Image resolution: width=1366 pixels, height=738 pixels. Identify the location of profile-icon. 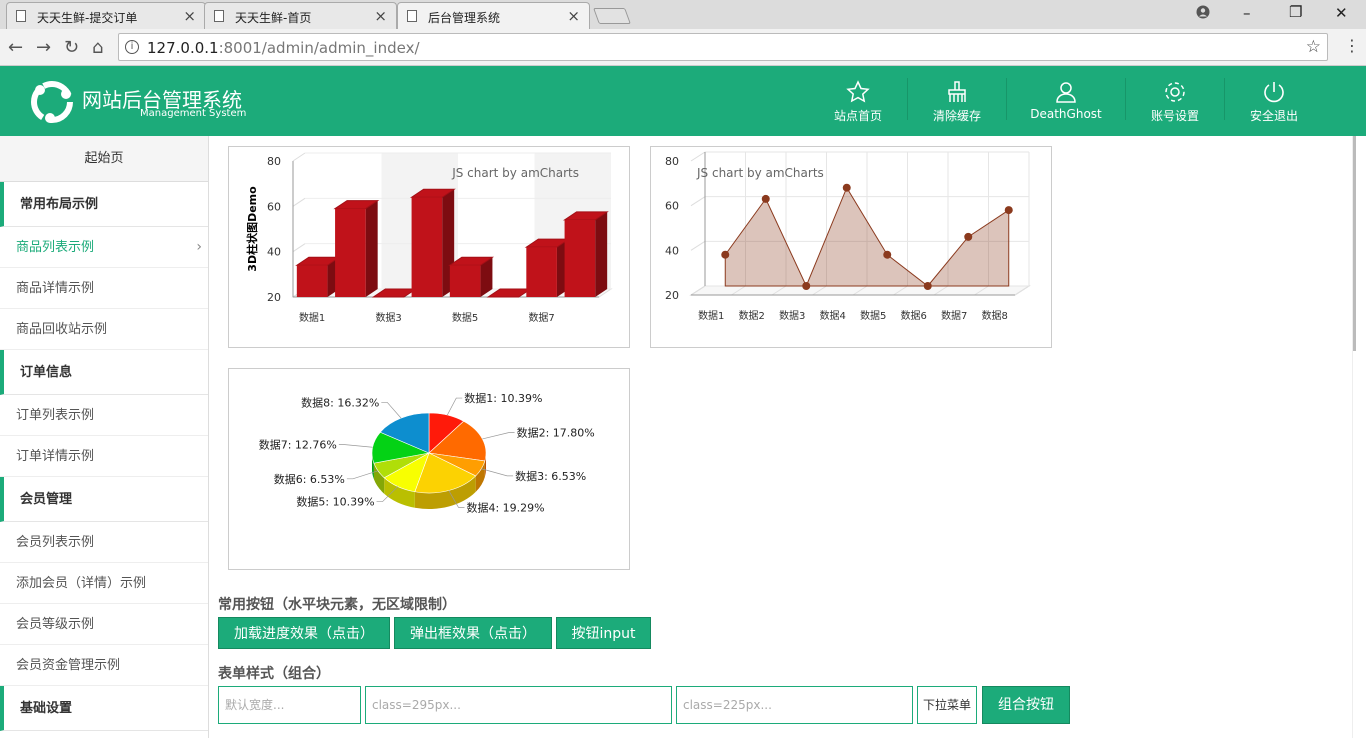
(1203, 14).